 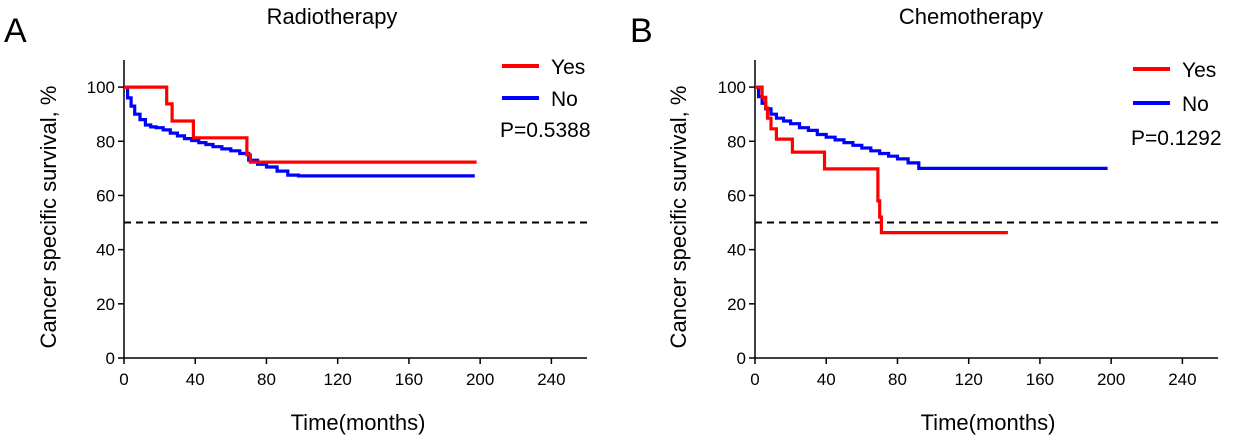 What do you see at coordinates (332, 16) in the screenshot?
I see `chart-title: Radiotherapy` at bounding box center [332, 16].